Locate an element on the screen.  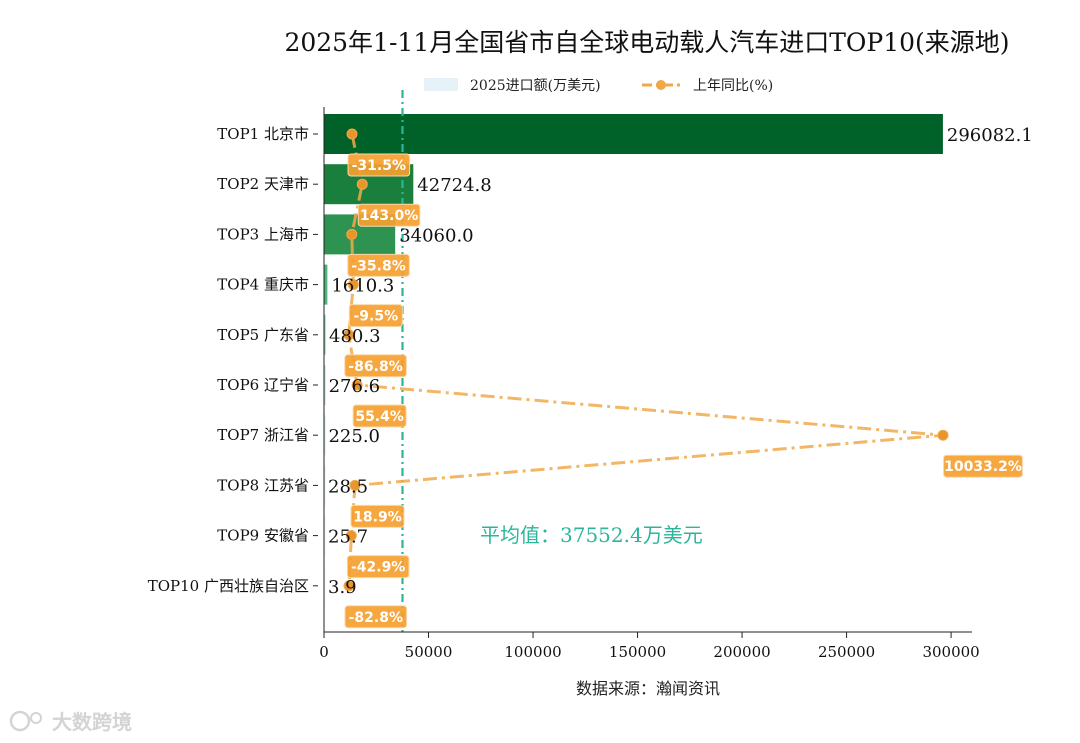
yoy-value-label: -42.9% is located at coordinates (378, 568).